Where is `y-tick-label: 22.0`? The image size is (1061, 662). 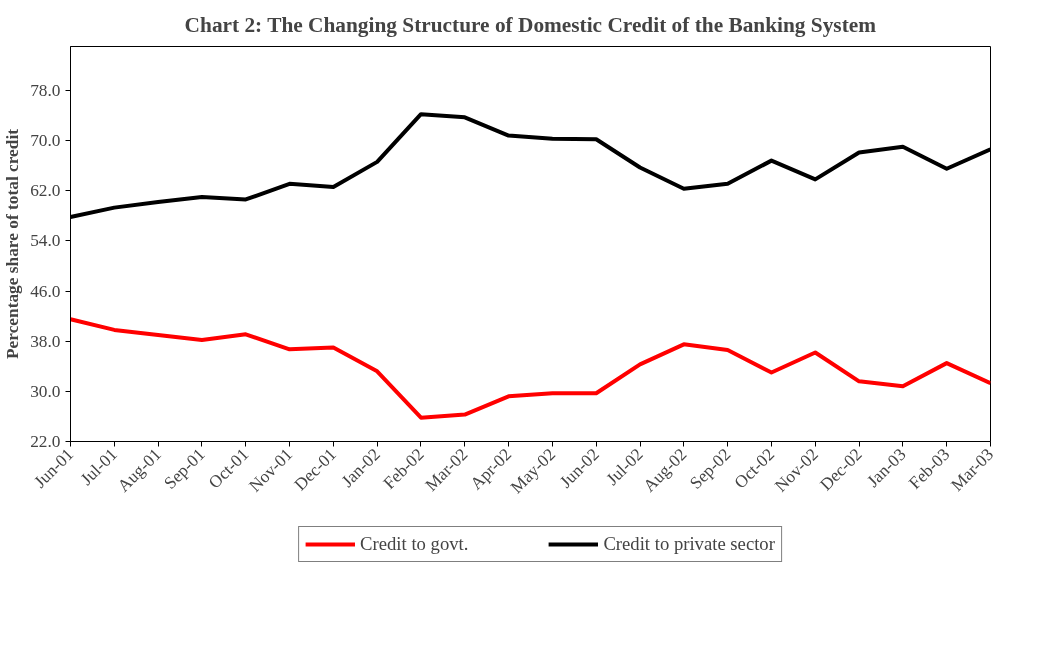 y-tick-label: 22.0 is located at coordinates (45, 441).